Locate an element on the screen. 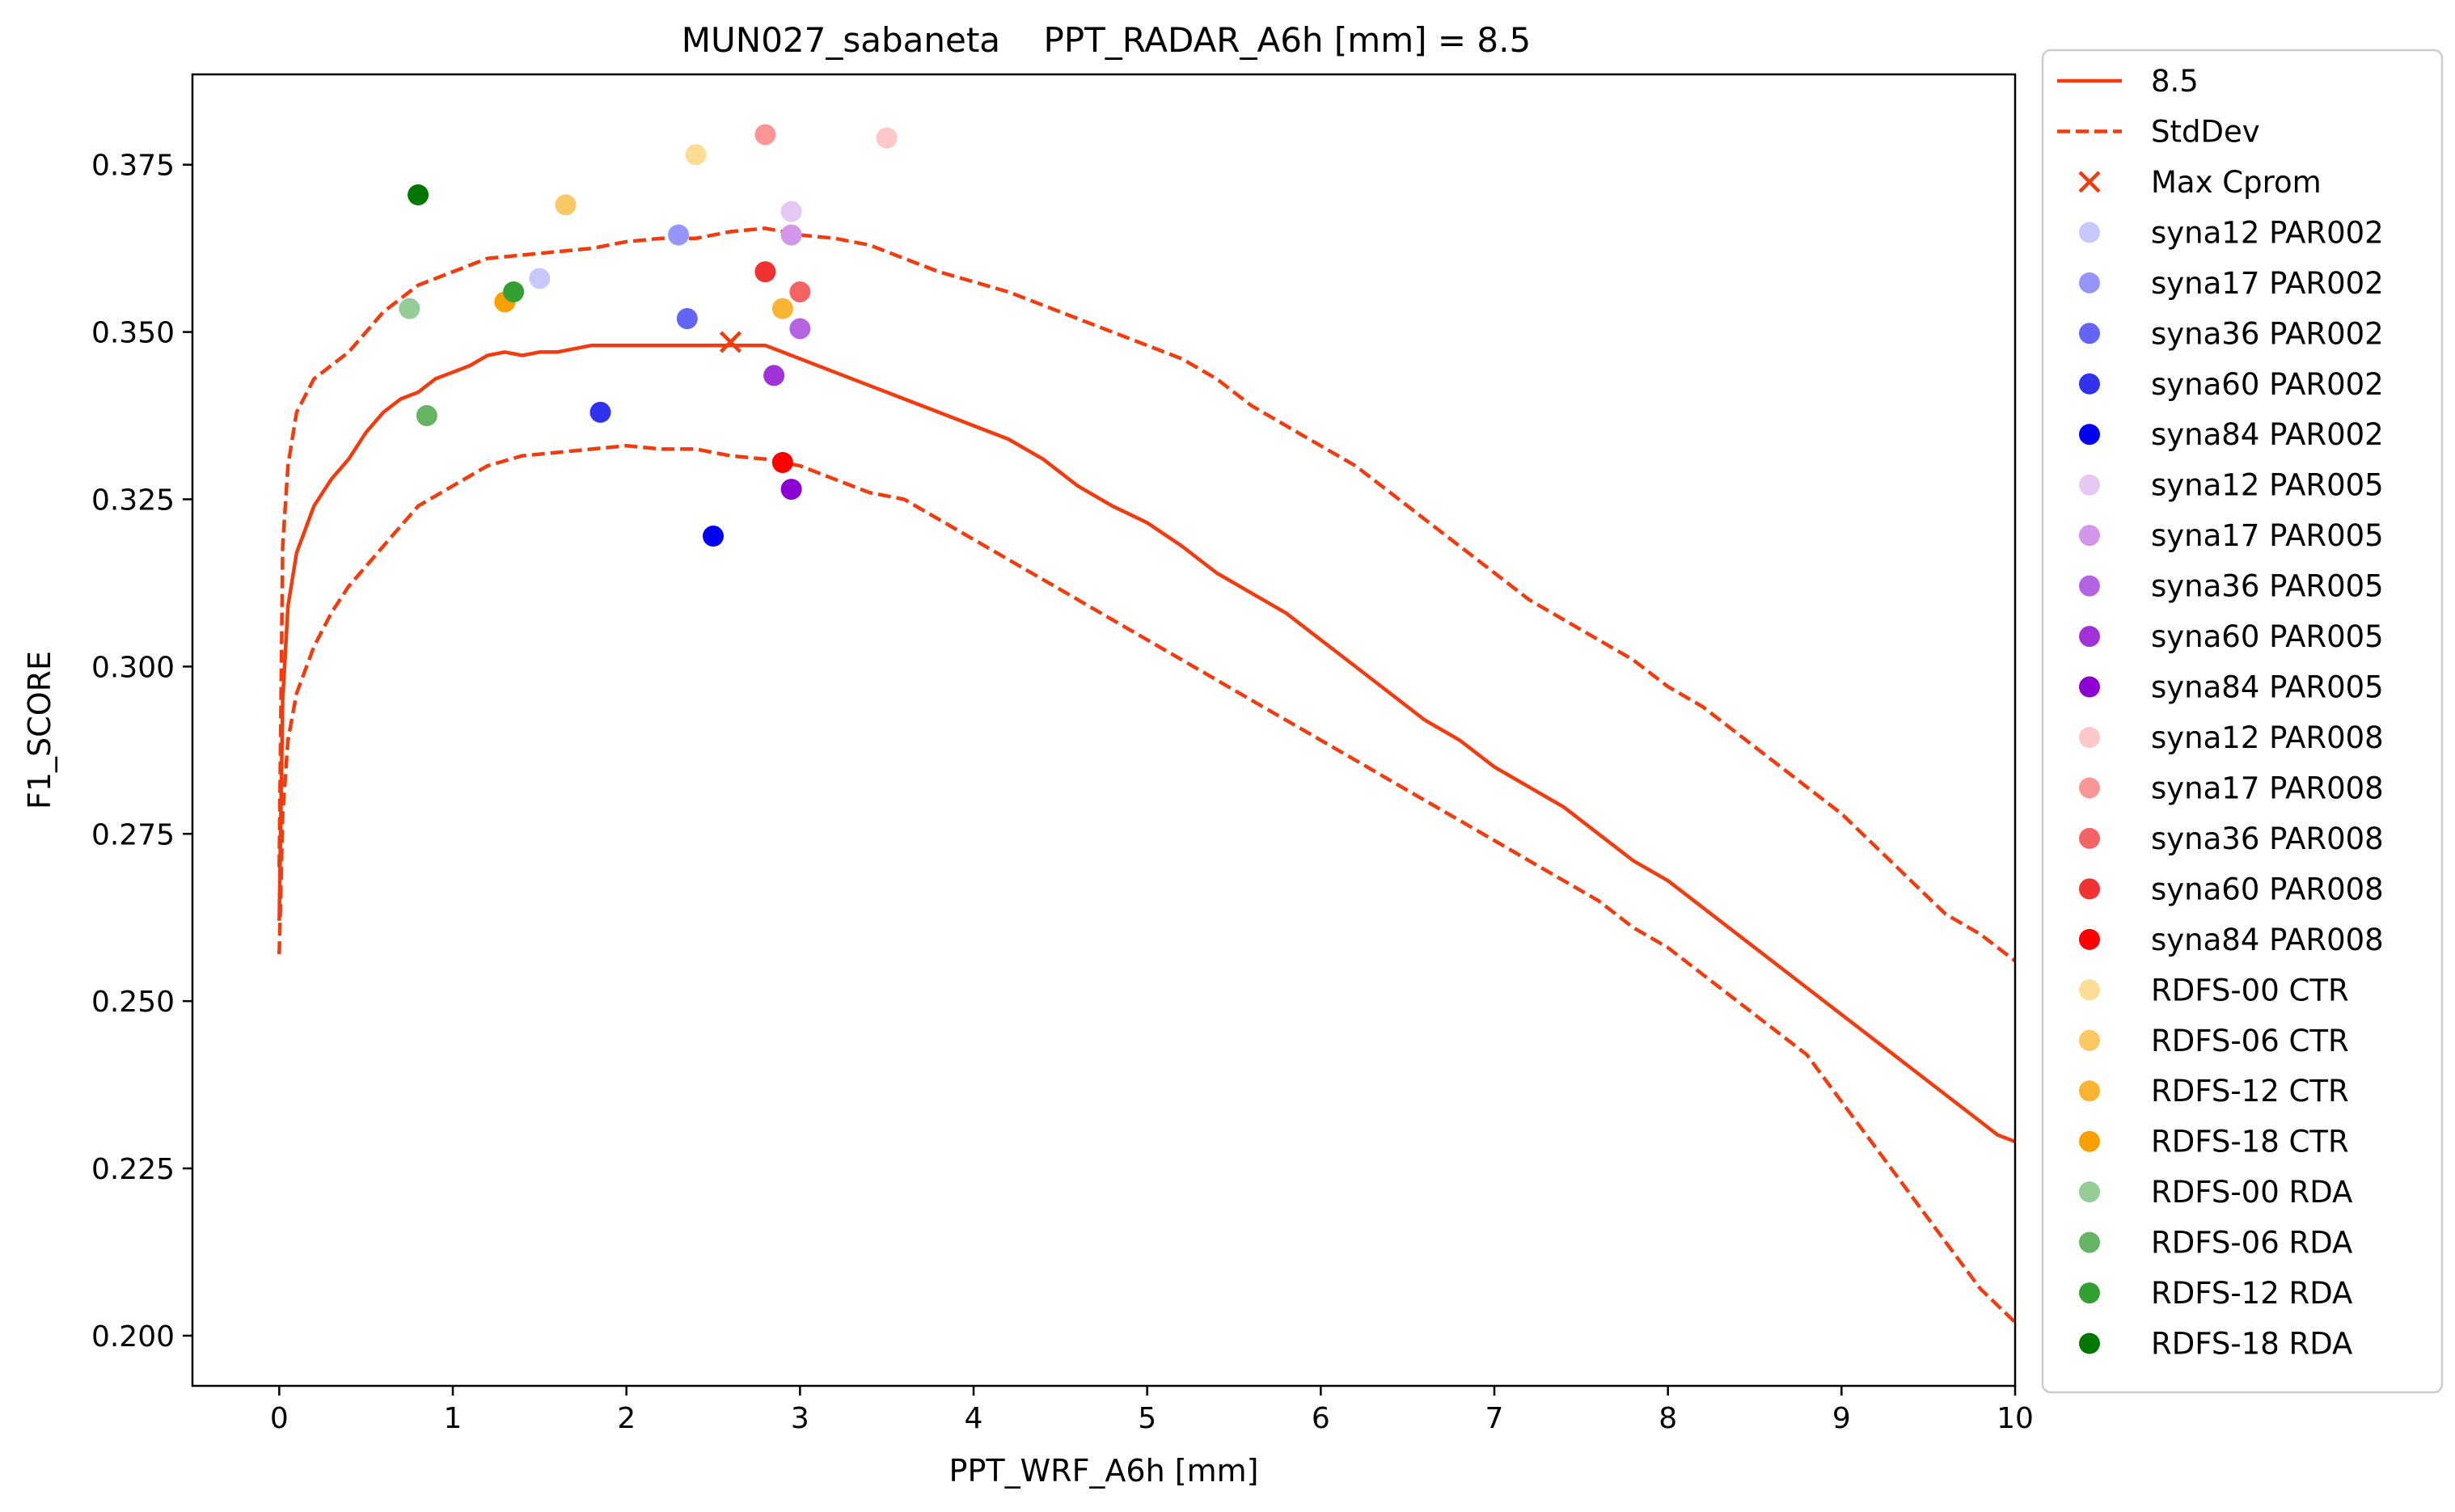 The width and height of the screenshot is (2455, 1512). y-tick-label: 0.350 is located at coordinates (133, 334).